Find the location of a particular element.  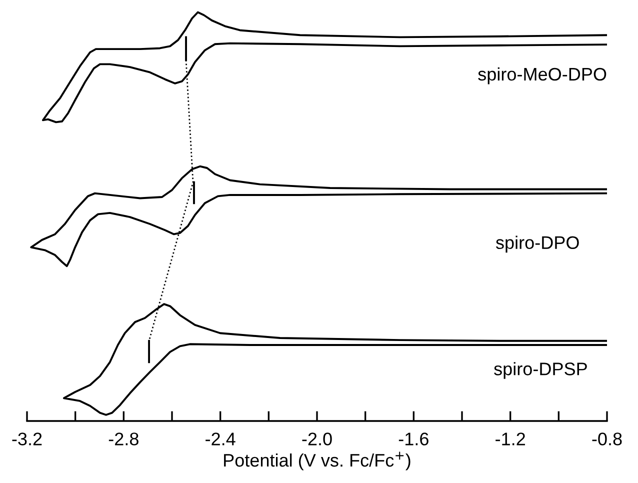

x-tick-label: -2.8 is located at coordinates (123, 439).